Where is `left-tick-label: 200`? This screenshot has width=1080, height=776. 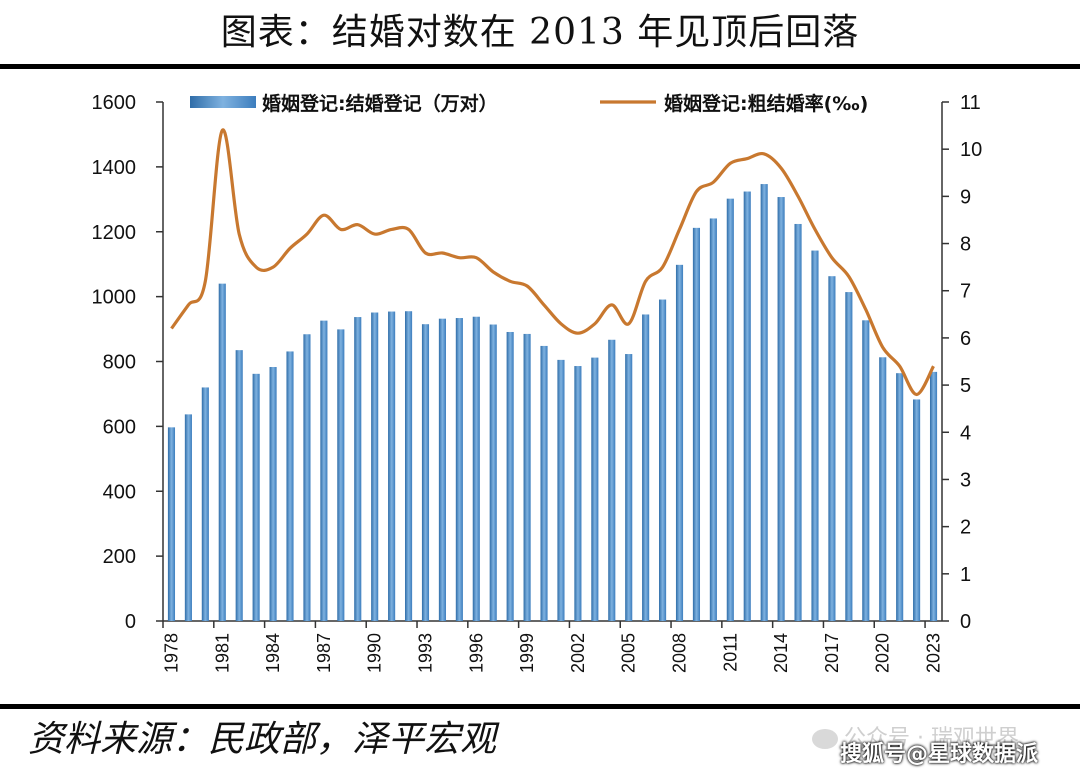
left-tick-label: 200 is located at coordinates (119, 557).